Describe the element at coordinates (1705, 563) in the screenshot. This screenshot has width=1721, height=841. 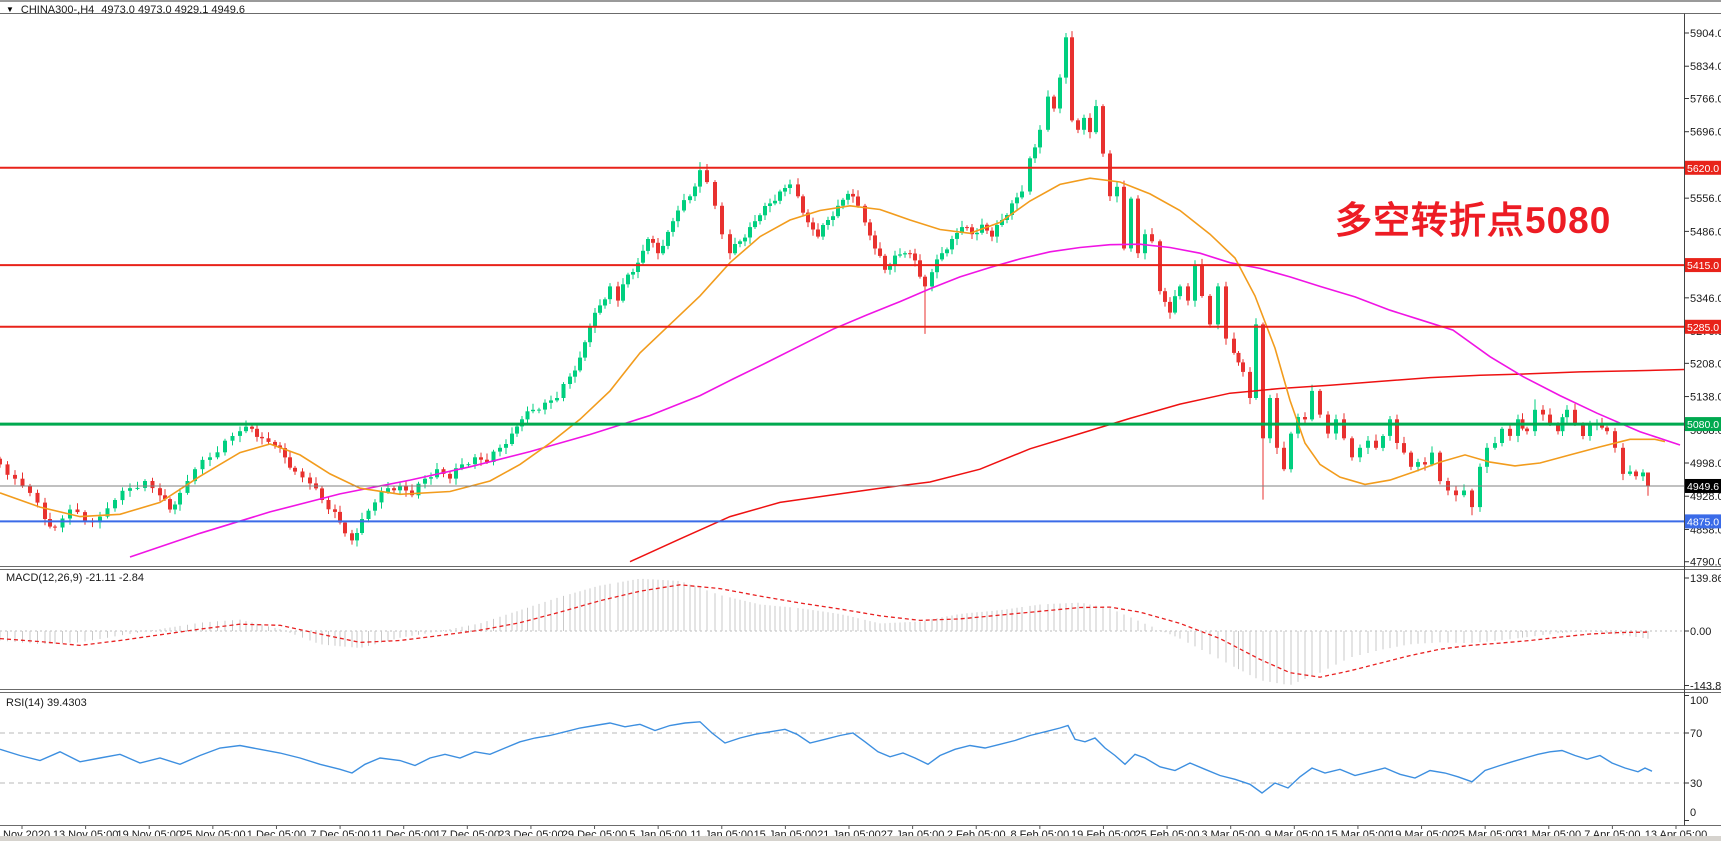
I see `svg-text: 4790.0` at that location.